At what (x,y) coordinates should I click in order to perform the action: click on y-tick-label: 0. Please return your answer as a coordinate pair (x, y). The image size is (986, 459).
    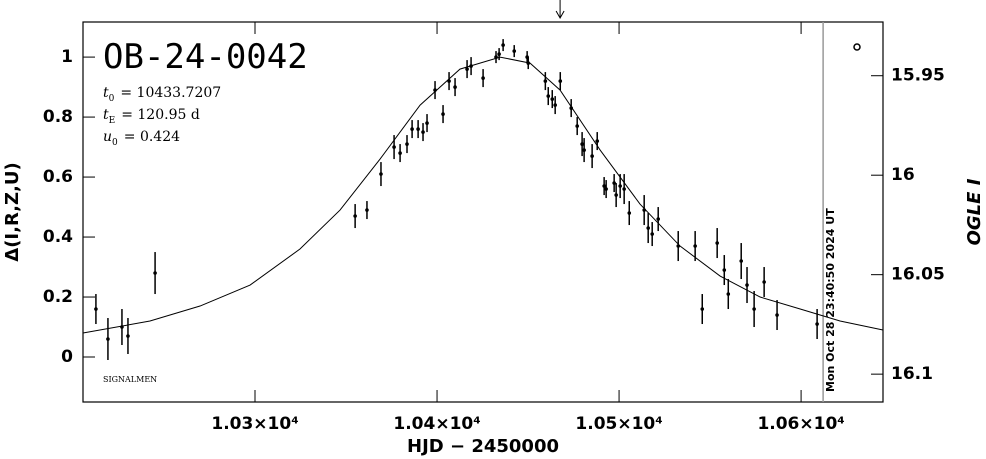
    Looking at the image, I should click on (67, 357).